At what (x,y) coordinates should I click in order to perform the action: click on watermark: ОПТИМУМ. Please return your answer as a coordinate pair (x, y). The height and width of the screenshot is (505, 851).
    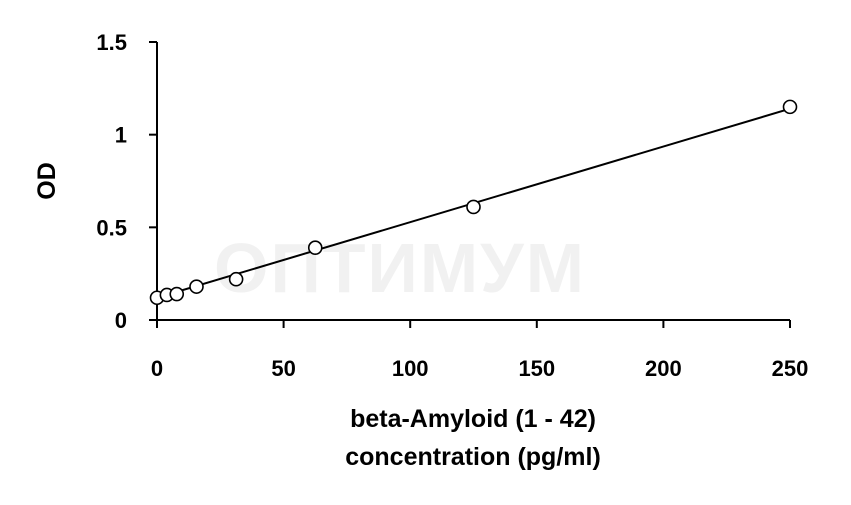
    Looking at the image, I should click on (400, 268).